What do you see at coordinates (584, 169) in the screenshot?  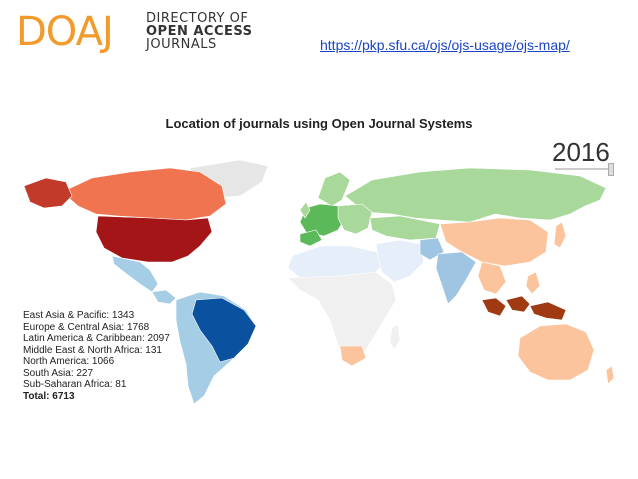 I see `year-slider` at bounding box center [584, 169].